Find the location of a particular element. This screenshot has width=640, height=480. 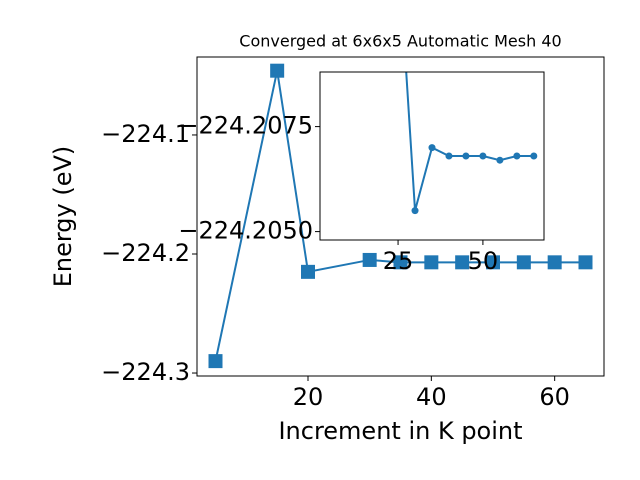

plot-layer is located at coordinates (471, 143).